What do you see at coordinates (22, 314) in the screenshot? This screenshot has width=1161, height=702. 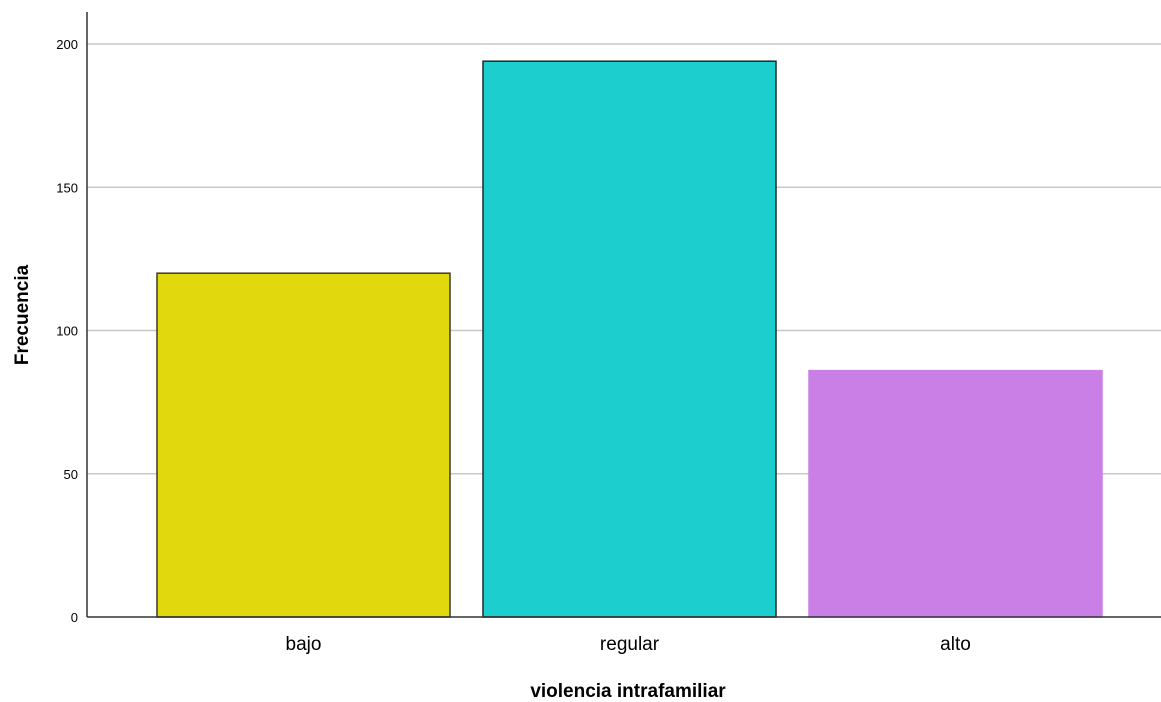 I see `y-axis-title: Frecuencia` at bounding box center [22, 314].